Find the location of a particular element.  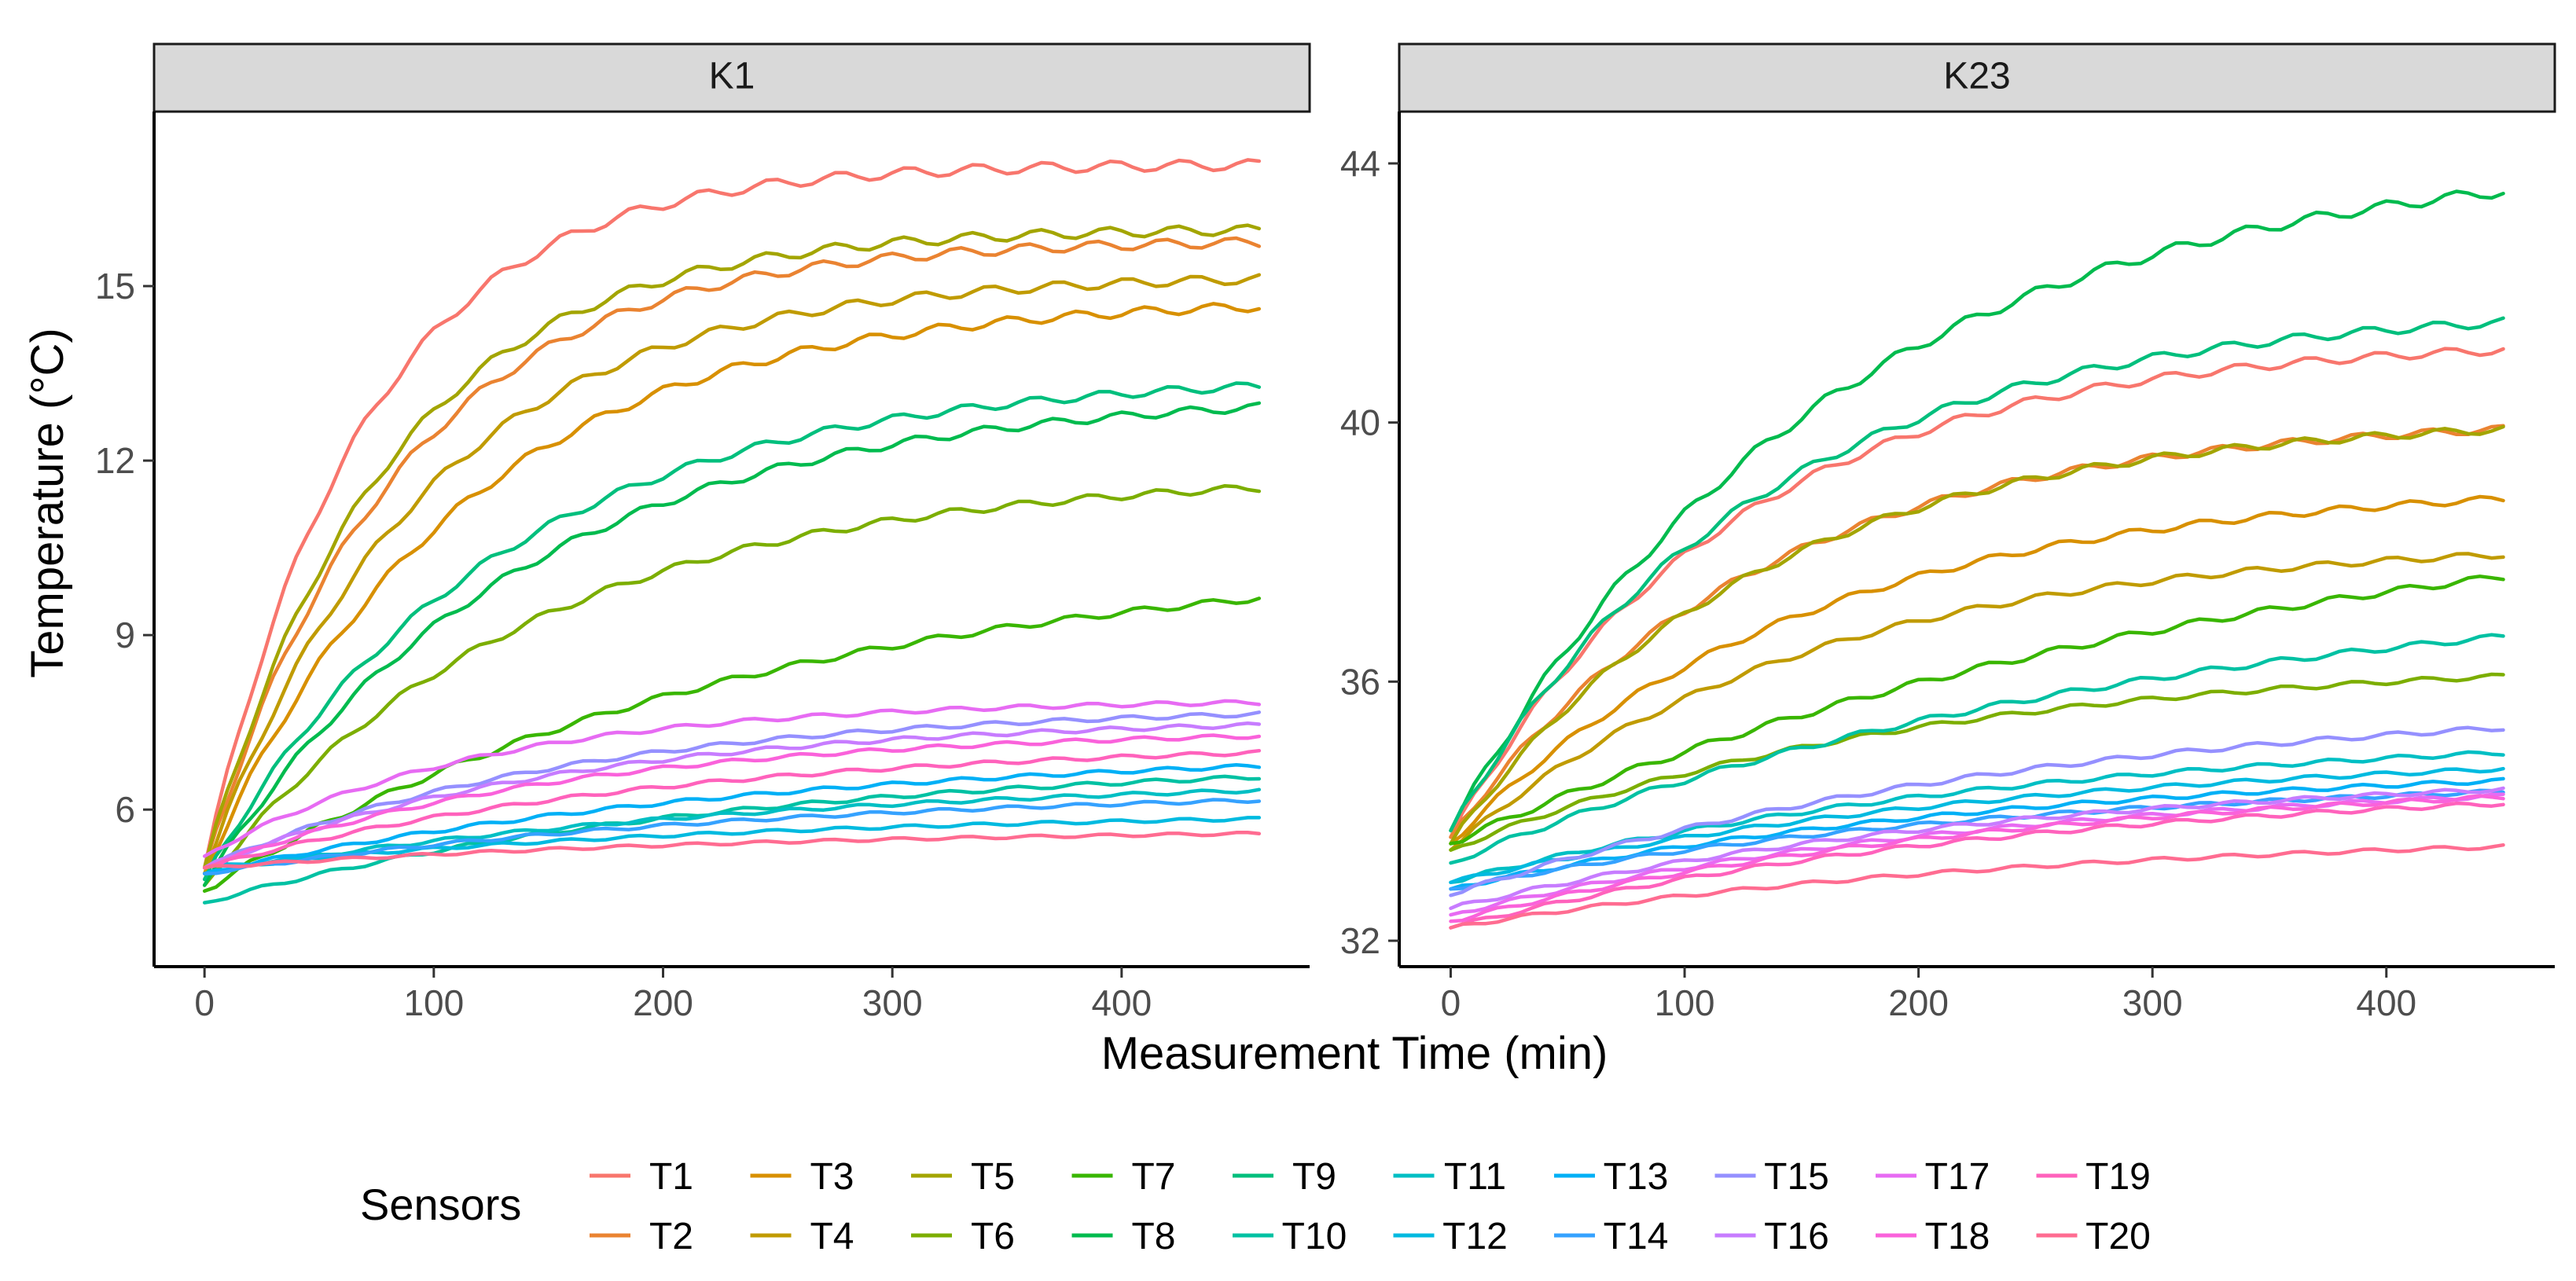

legend-label: T14 is located at coordinates (1636, 1236).